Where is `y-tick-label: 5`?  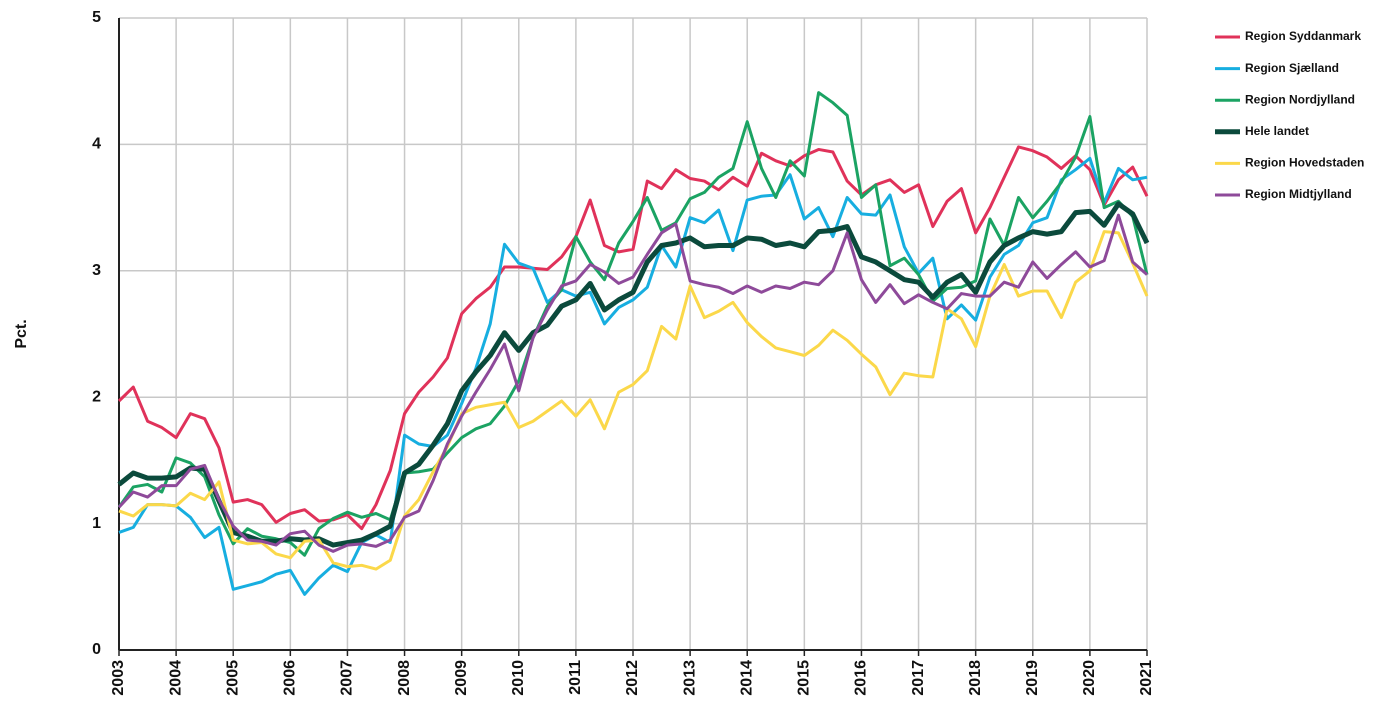
y-tick-label: 5 is located at coordinates (96, 17).